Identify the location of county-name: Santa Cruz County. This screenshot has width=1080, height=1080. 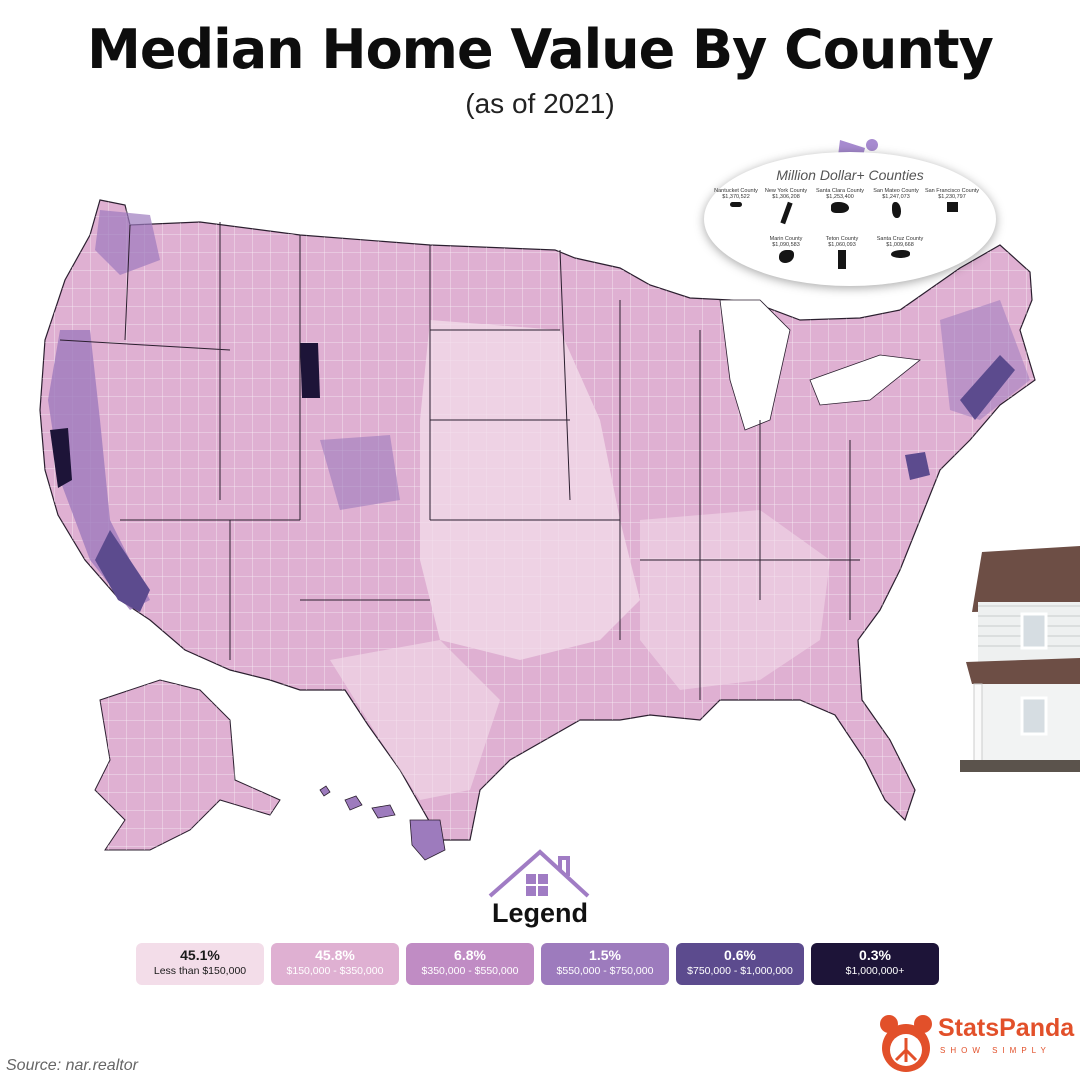
(900, 239).